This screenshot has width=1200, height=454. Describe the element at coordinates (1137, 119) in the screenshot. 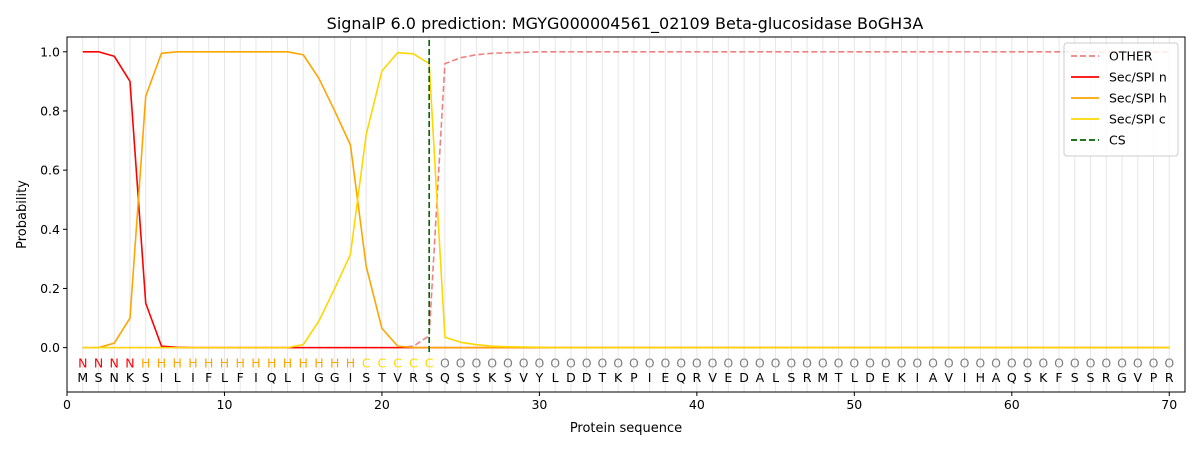

I see `legend-label-sec-spi-c: Sec/SPI c` at that location.